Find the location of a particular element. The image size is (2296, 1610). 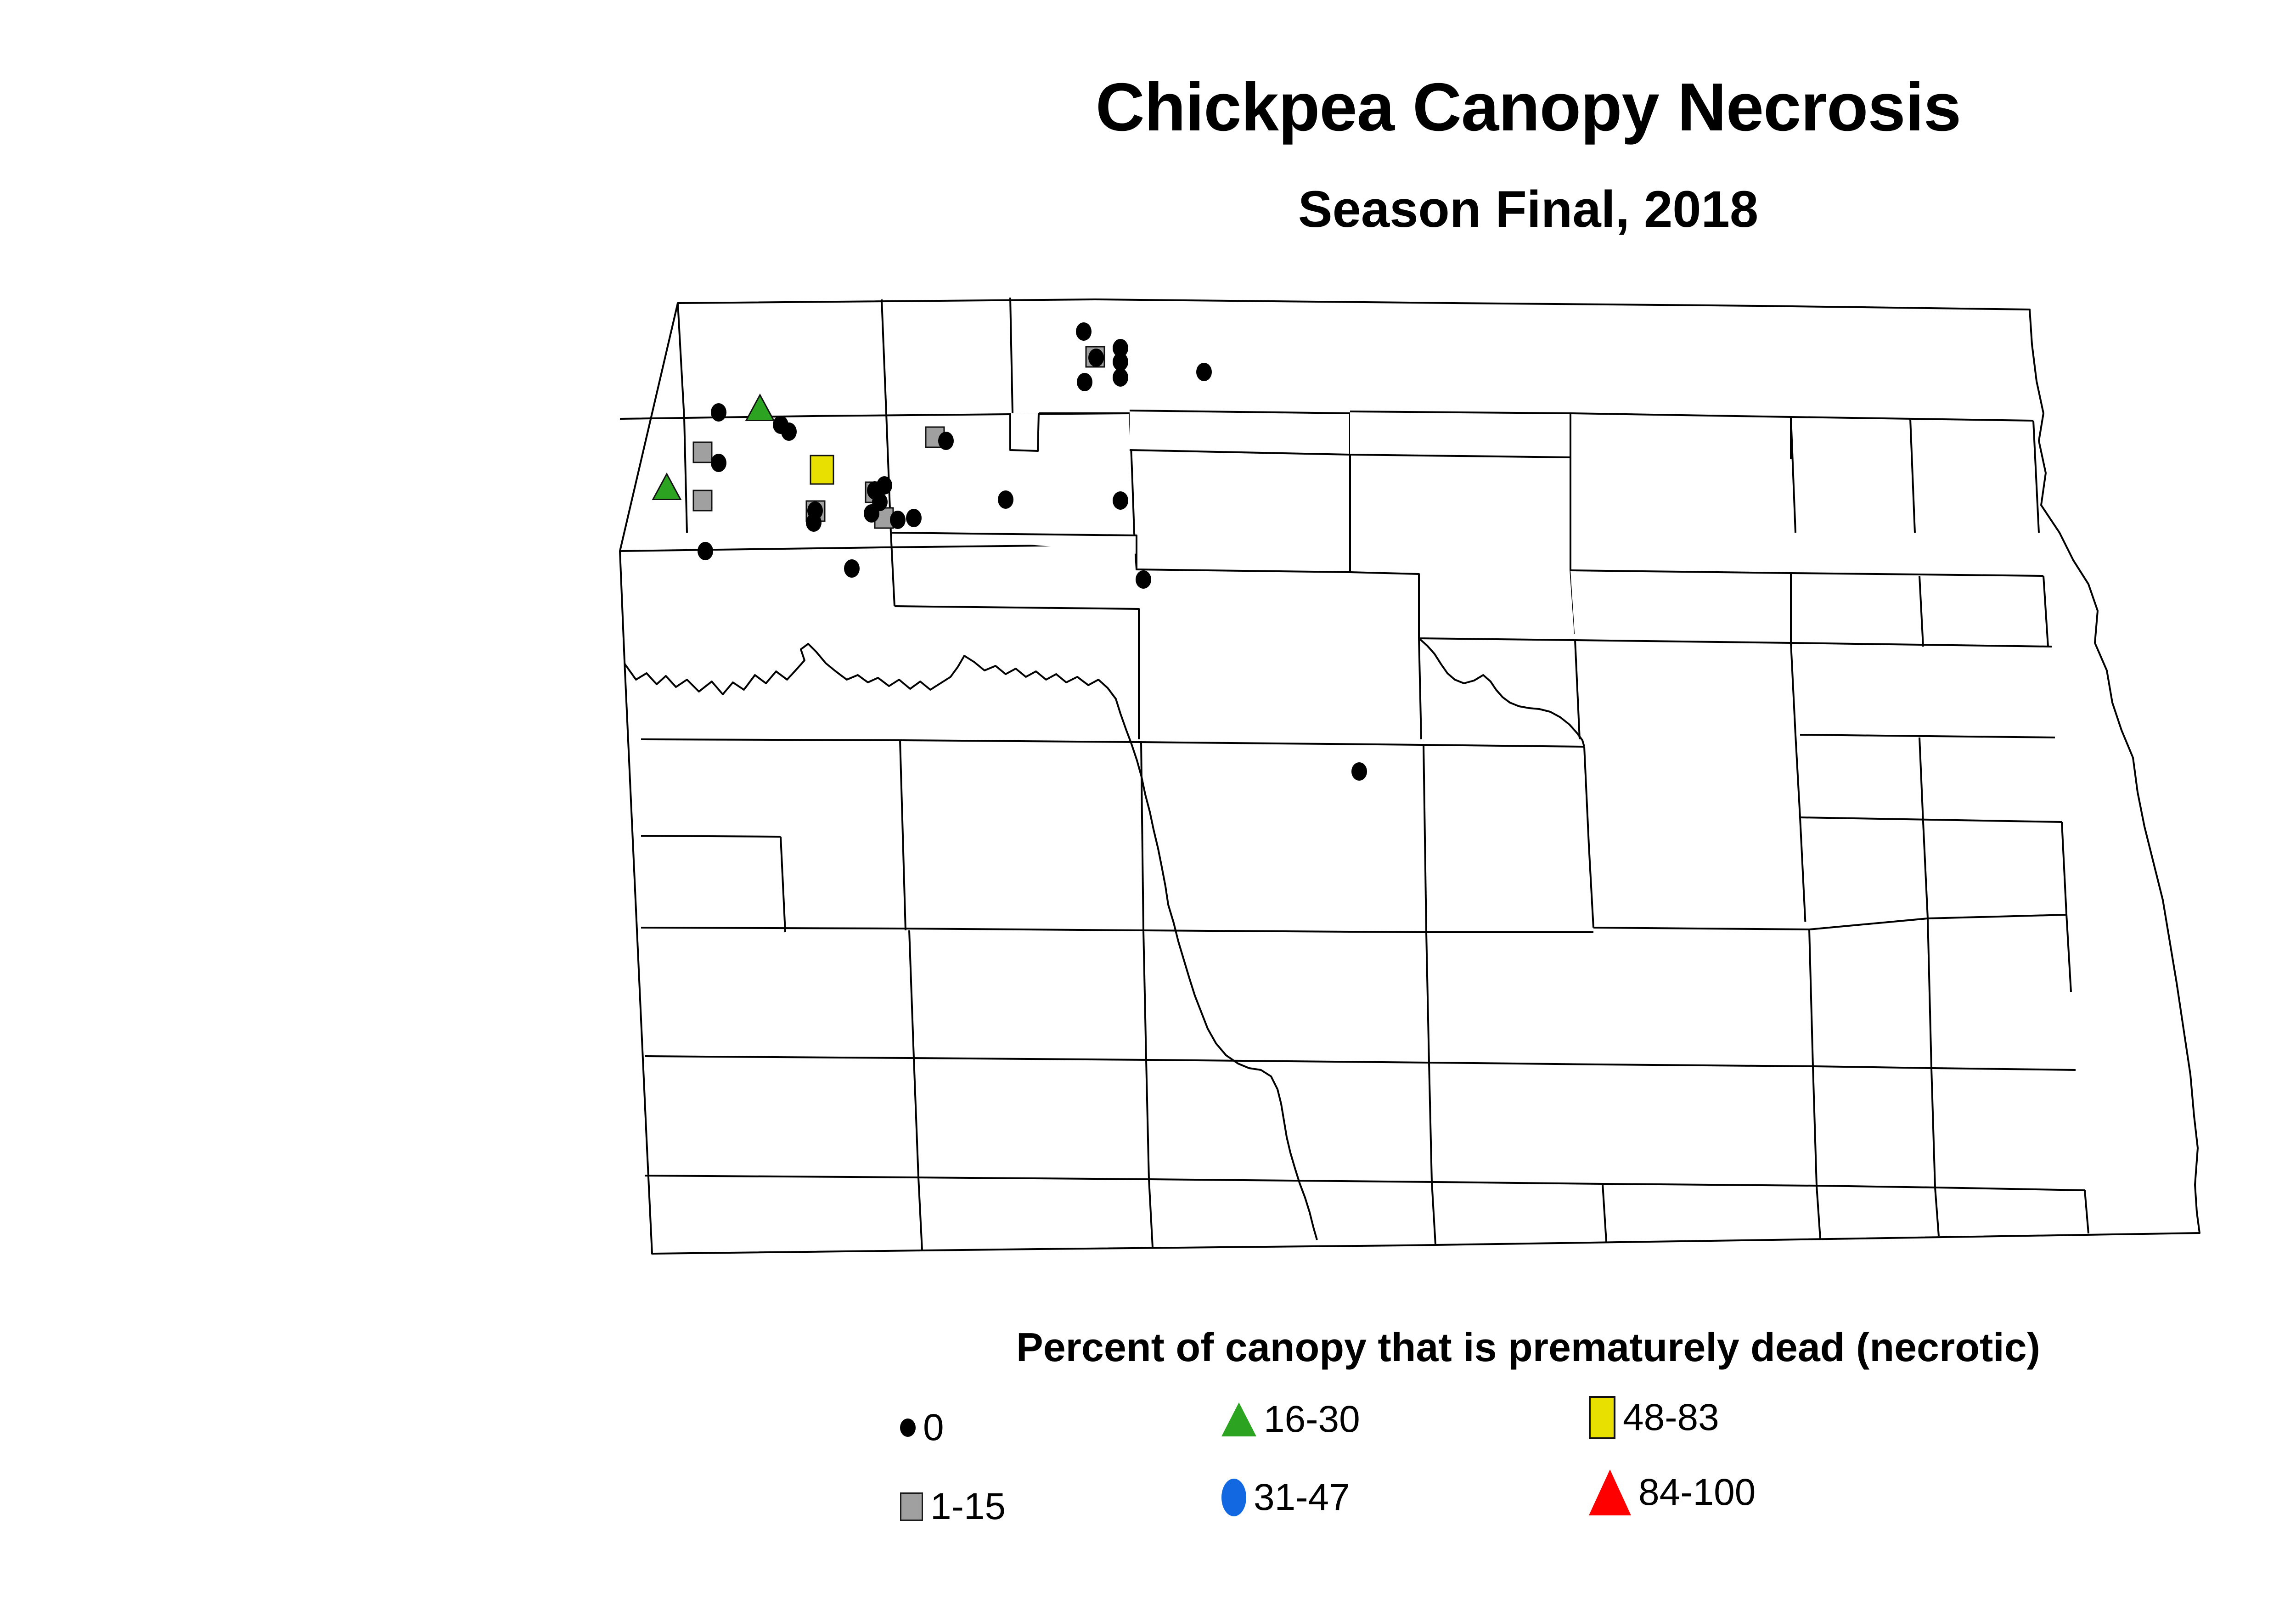

legend-item-3: 31-47 is located at coordinates (1286, 1498).